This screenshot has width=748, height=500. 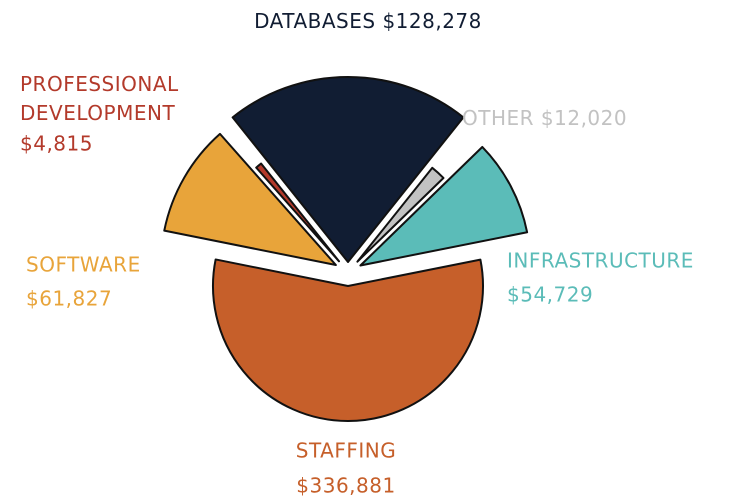 I want to click on value-label: $336,881, so click(x=345, y=486).